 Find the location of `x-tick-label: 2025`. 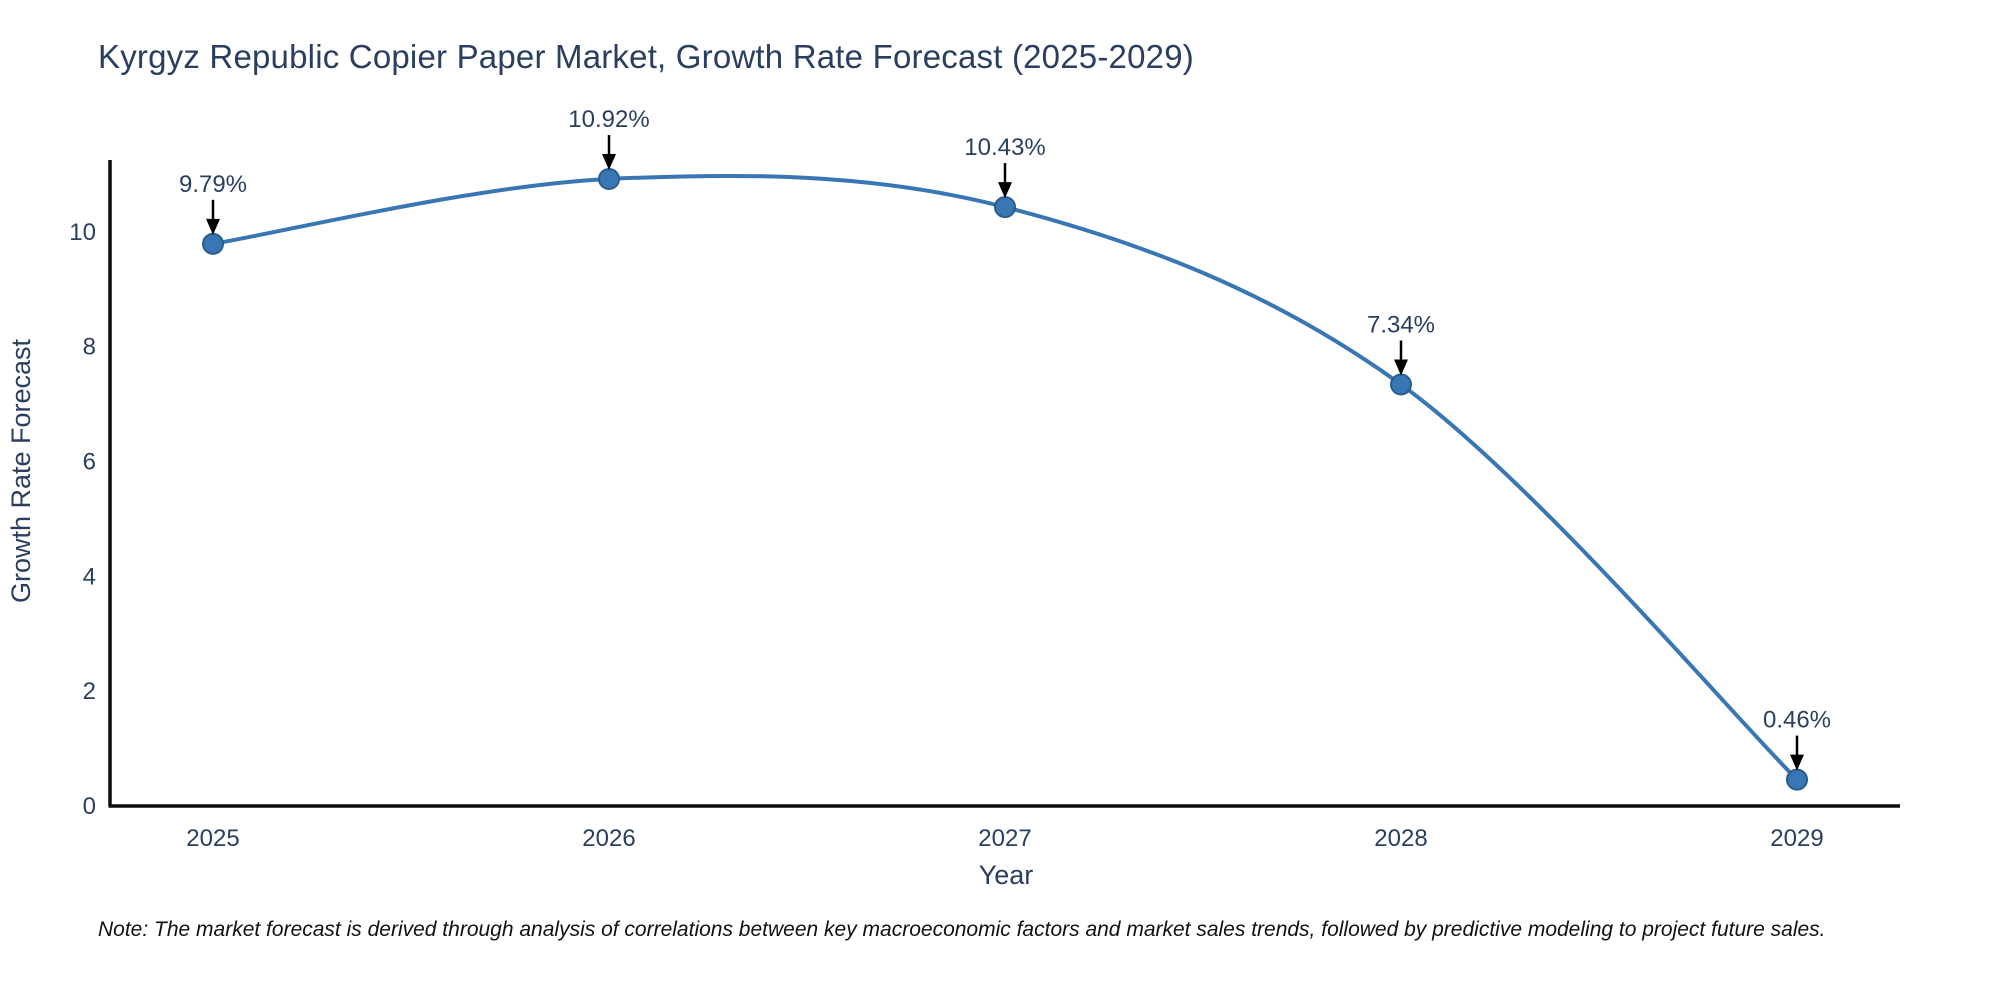

x-tick-label: 2025 is located at coordinates (212, 838).